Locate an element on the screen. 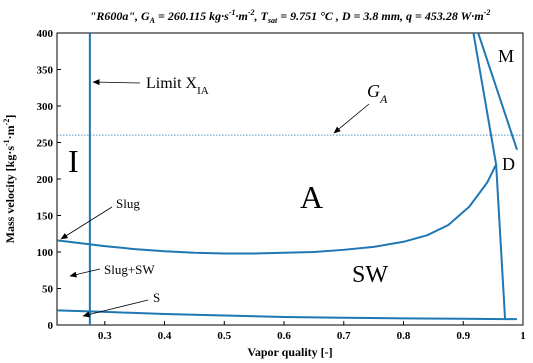 The height and width of the screenshot is (363, 533). y-tick-label: 300 is located at coordinates (45, 107).